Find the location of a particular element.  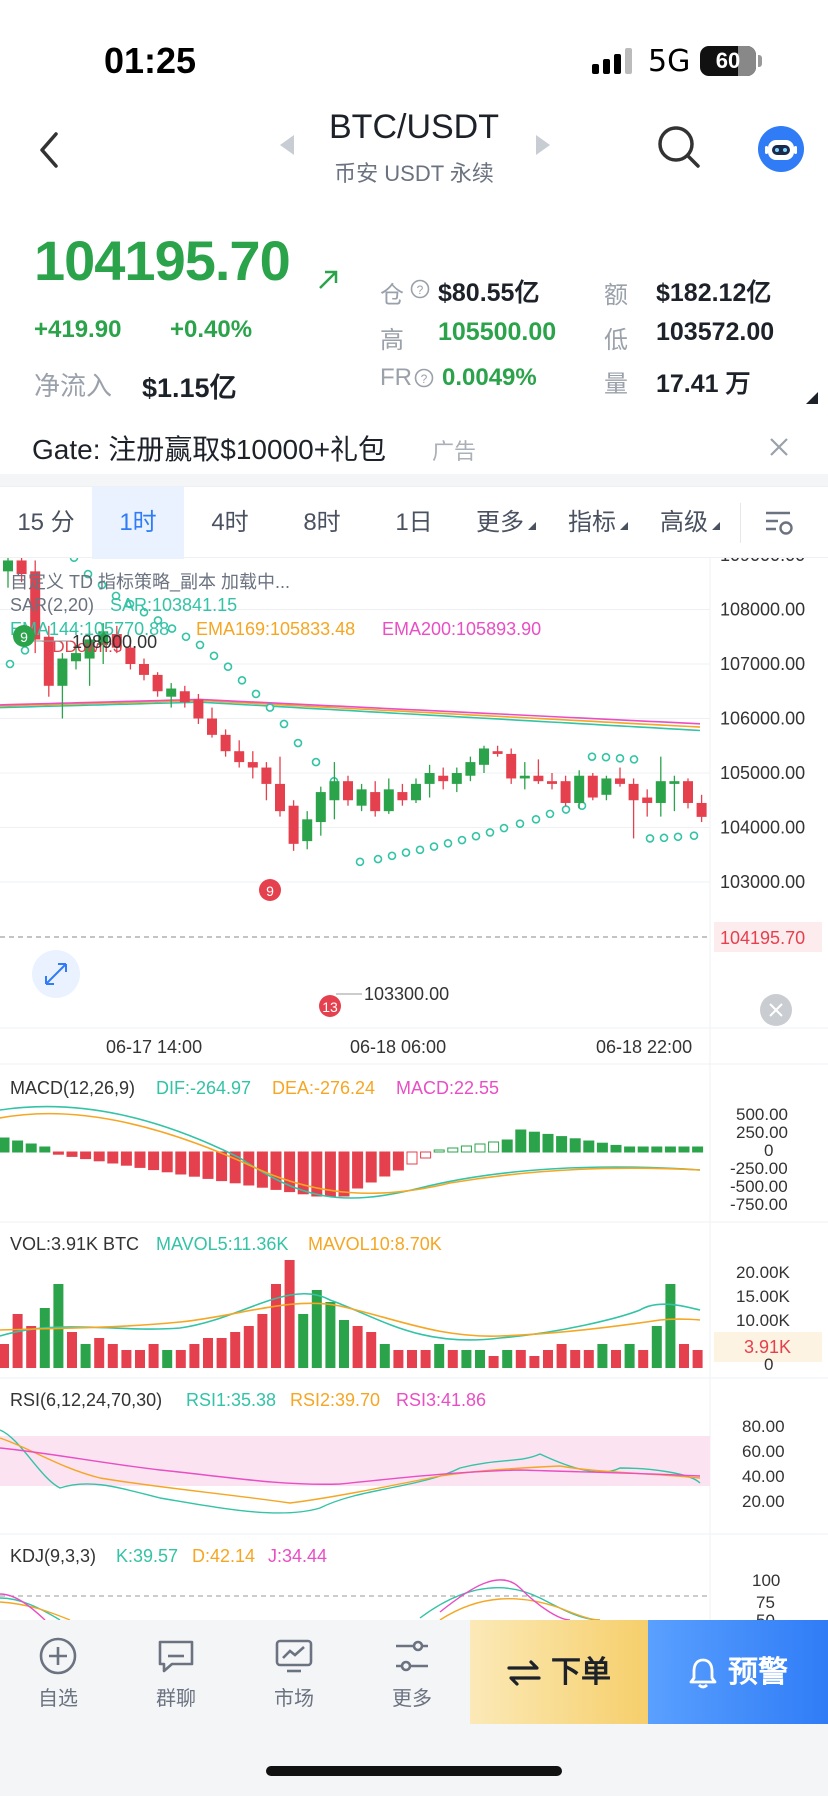

tab-4h: 4时 is located at coordinates (230, 522).